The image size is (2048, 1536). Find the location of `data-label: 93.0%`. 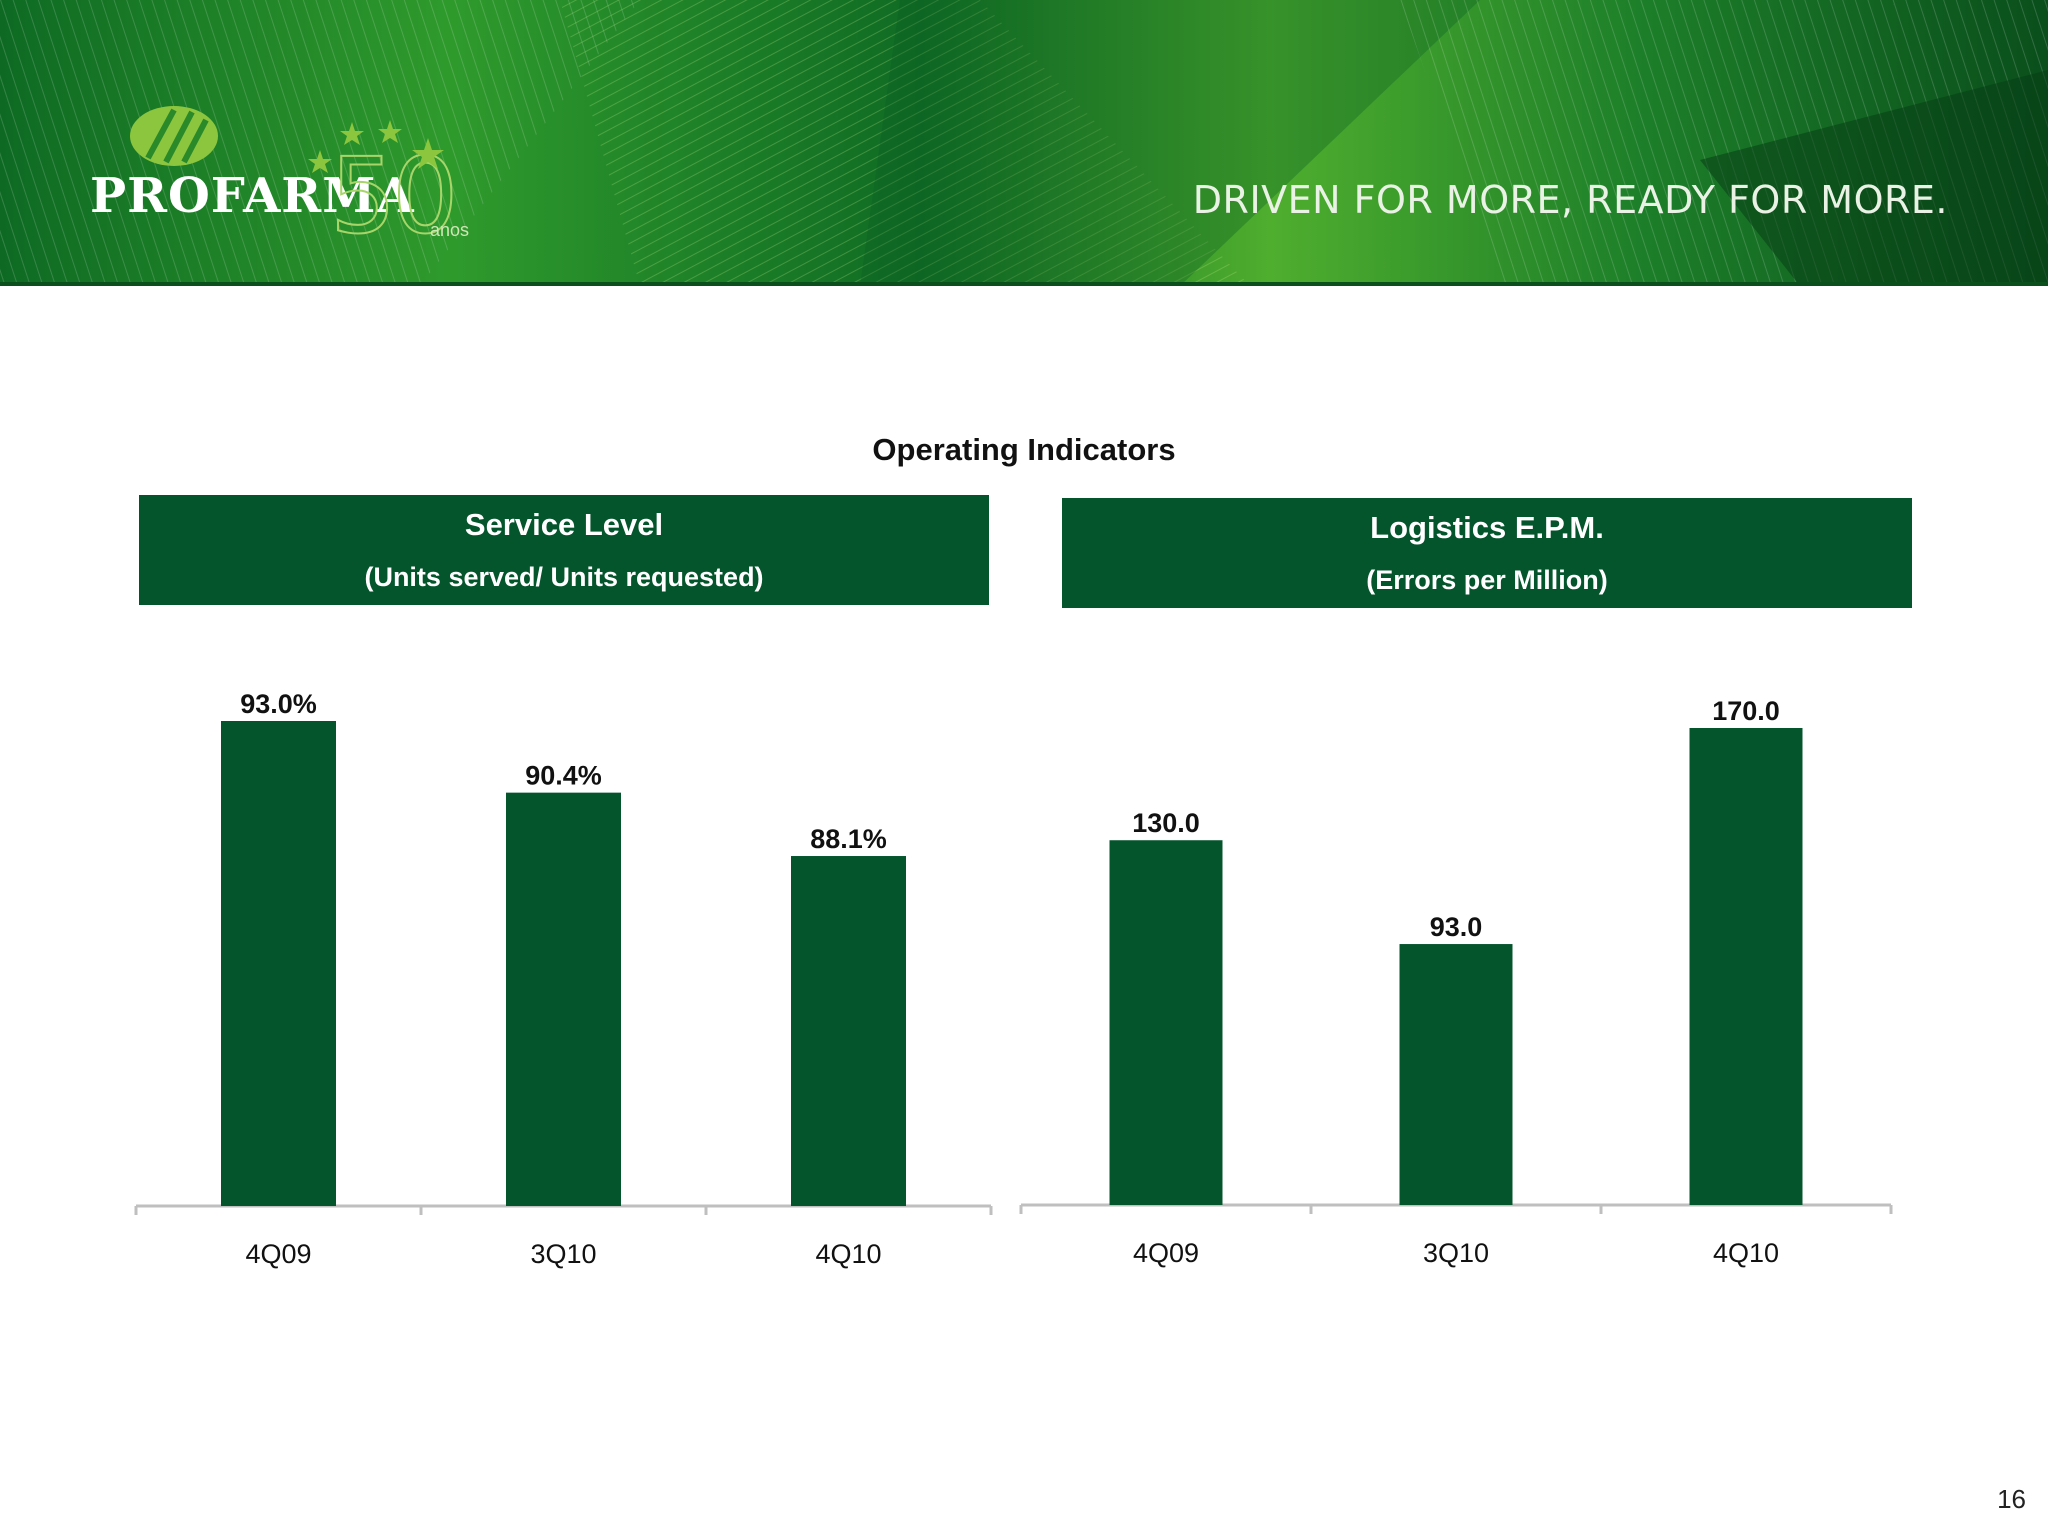

data-label: 93.0% is located at coordinates (278, 704).